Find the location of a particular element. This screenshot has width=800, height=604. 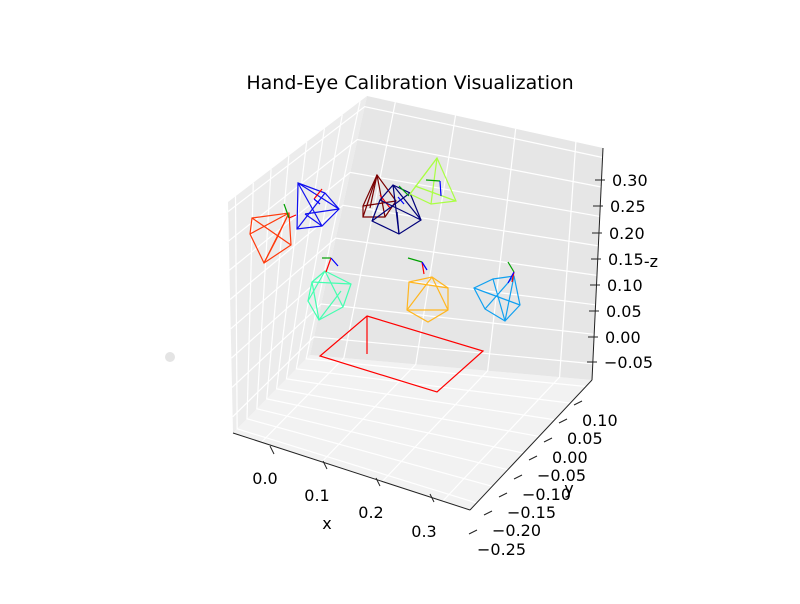

y-tick-label: −0.15 is located at coordinates (531, 512).